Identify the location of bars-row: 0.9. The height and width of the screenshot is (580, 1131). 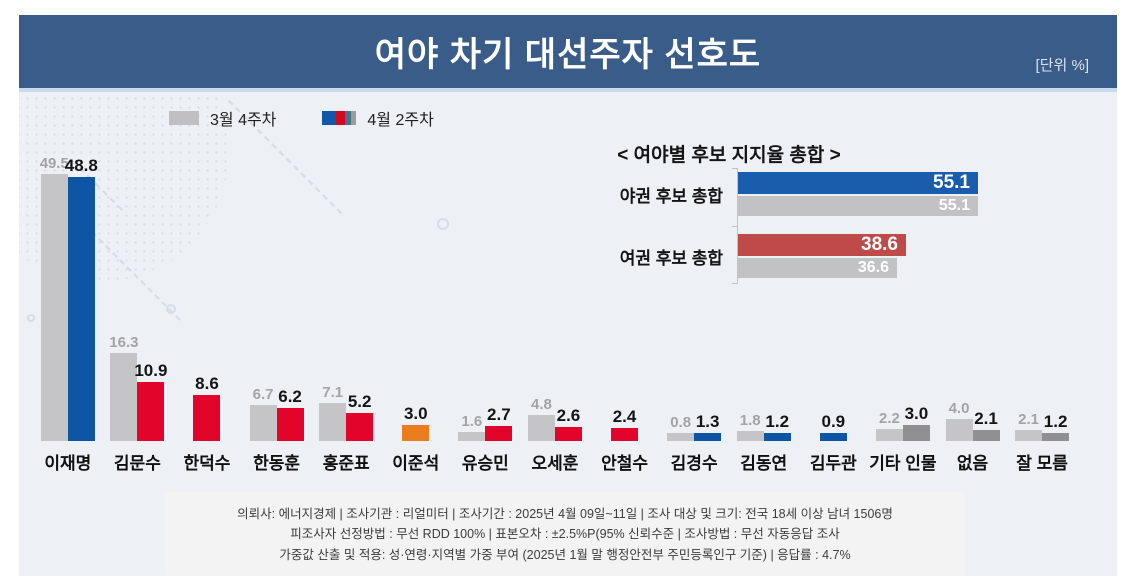
(833, 296).